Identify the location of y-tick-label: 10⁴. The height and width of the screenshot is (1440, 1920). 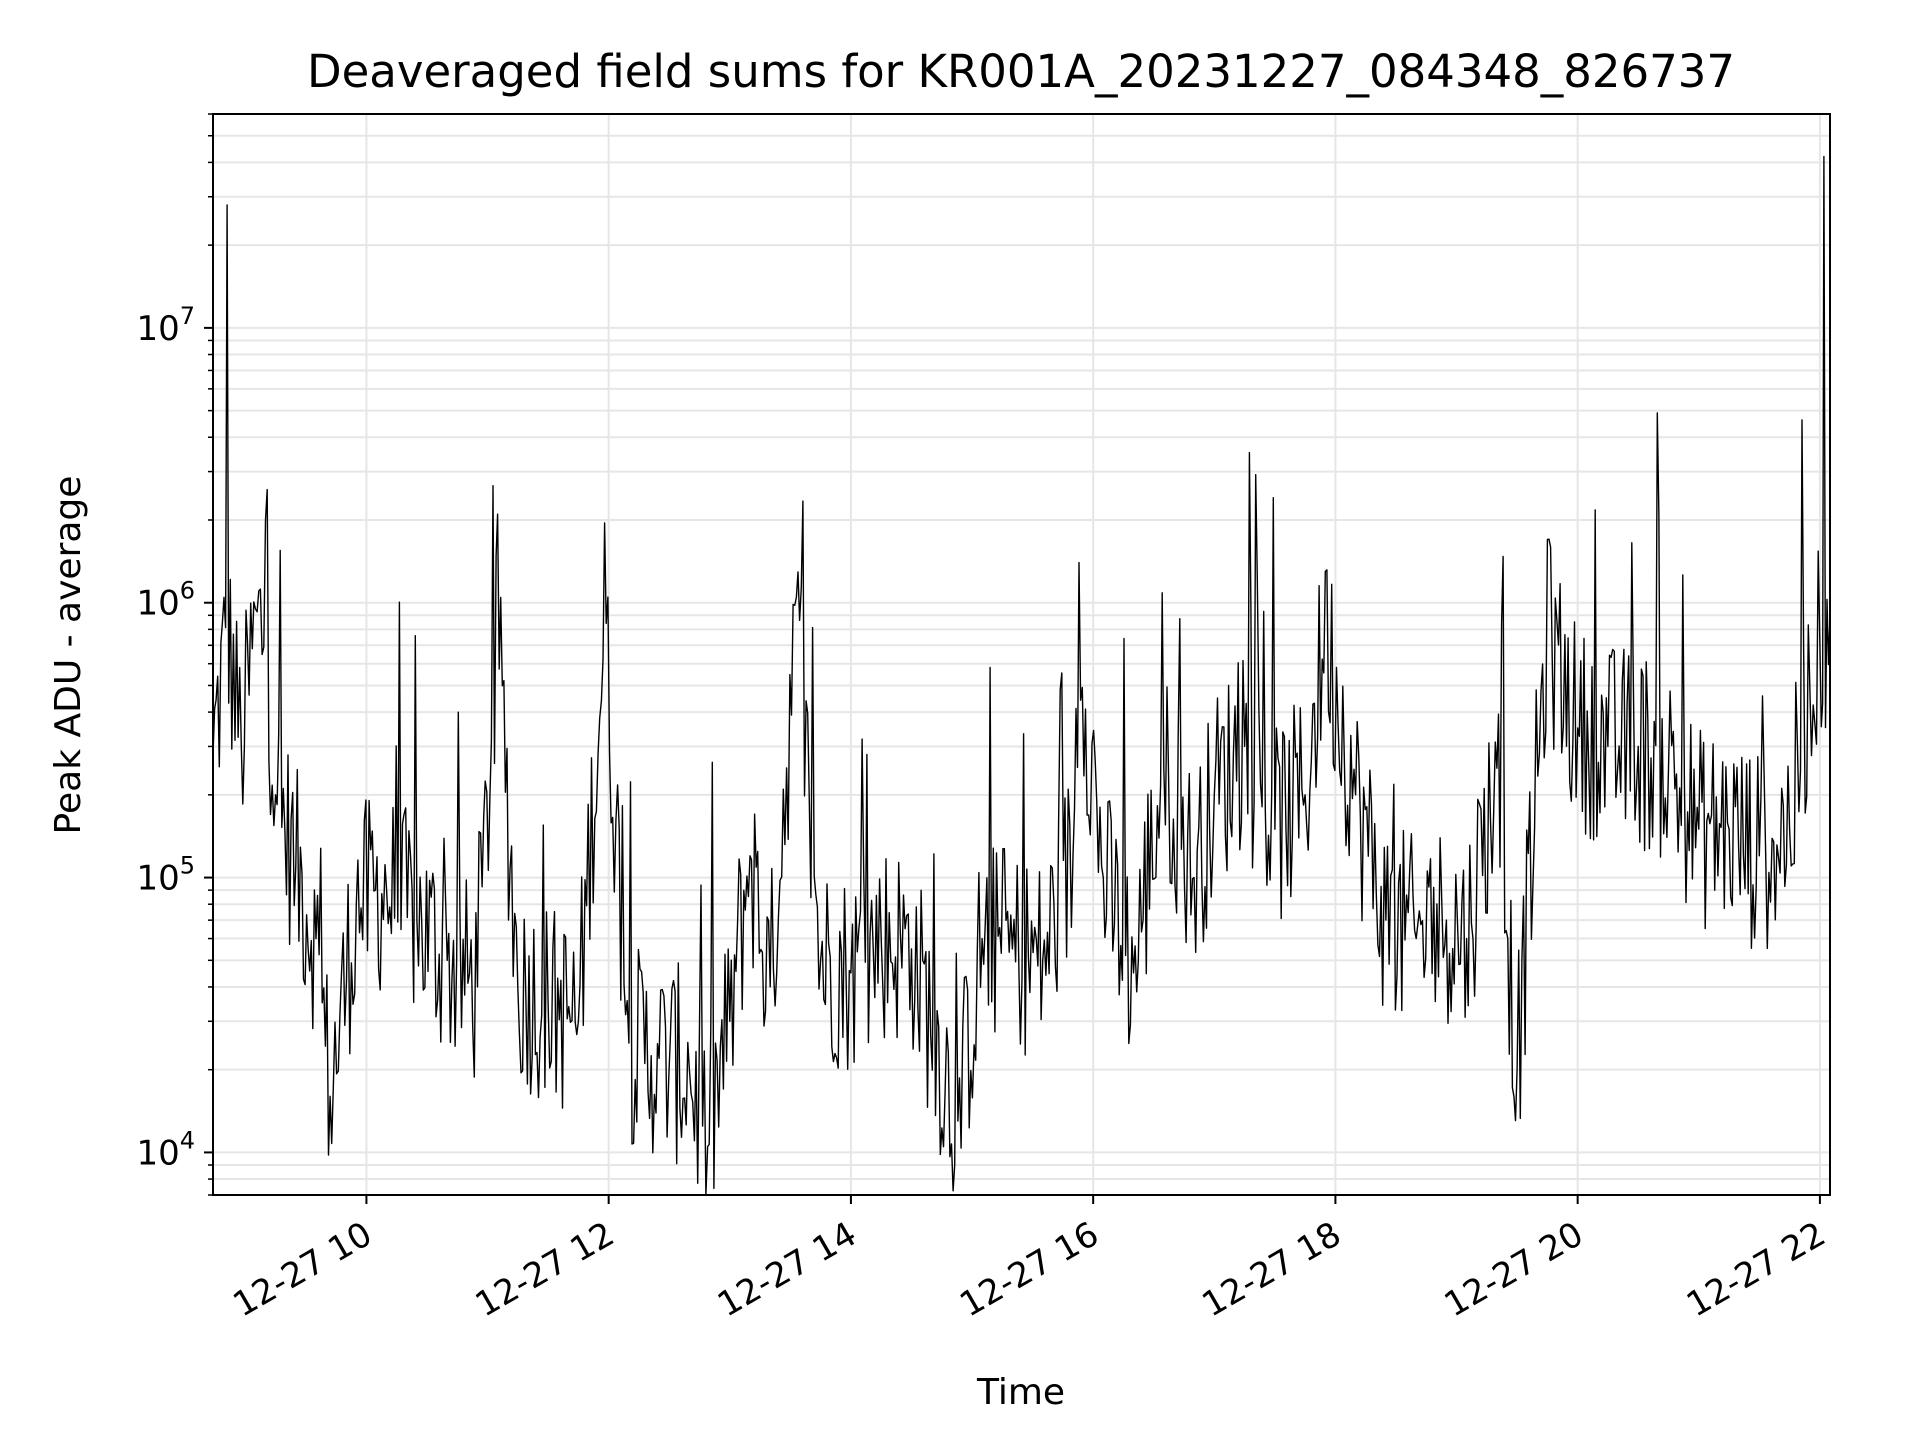
(165, 1149).